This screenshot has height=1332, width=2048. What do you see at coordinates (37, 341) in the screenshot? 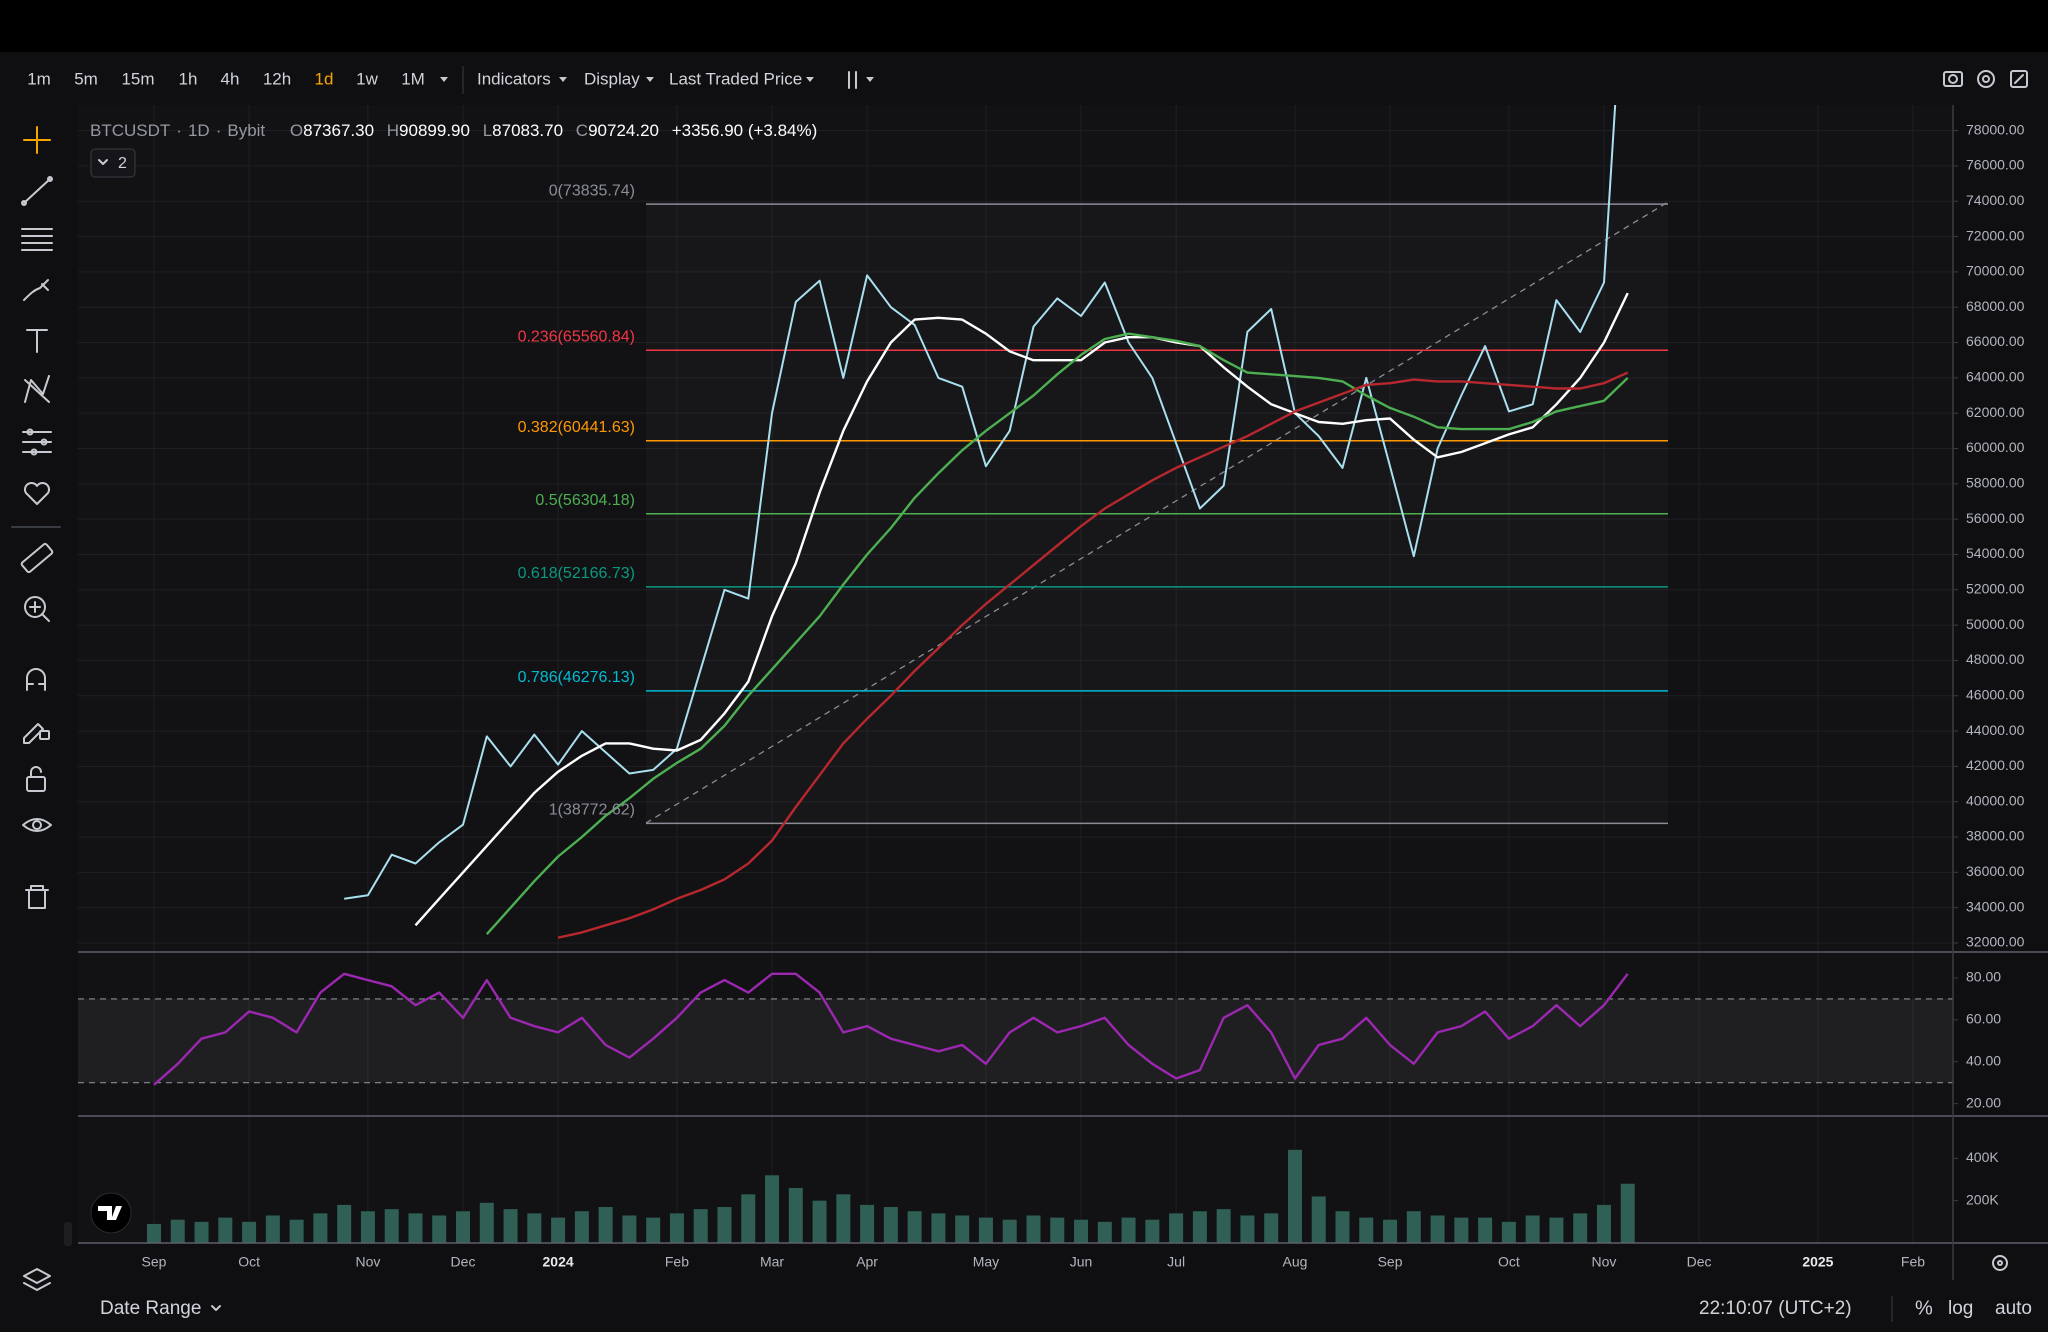
I see `text-tool` at bounding box center [37, 341].